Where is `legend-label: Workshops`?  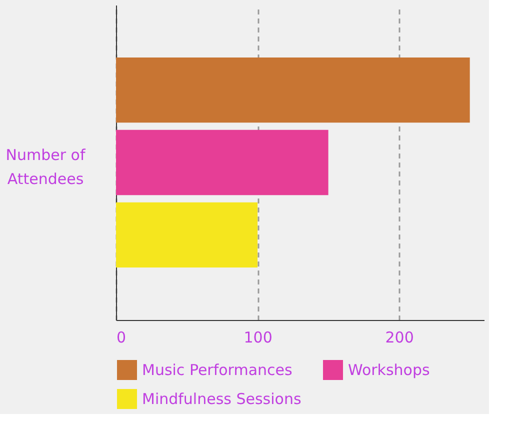
legend-label: Workshops is located at coordinates (389, 370).